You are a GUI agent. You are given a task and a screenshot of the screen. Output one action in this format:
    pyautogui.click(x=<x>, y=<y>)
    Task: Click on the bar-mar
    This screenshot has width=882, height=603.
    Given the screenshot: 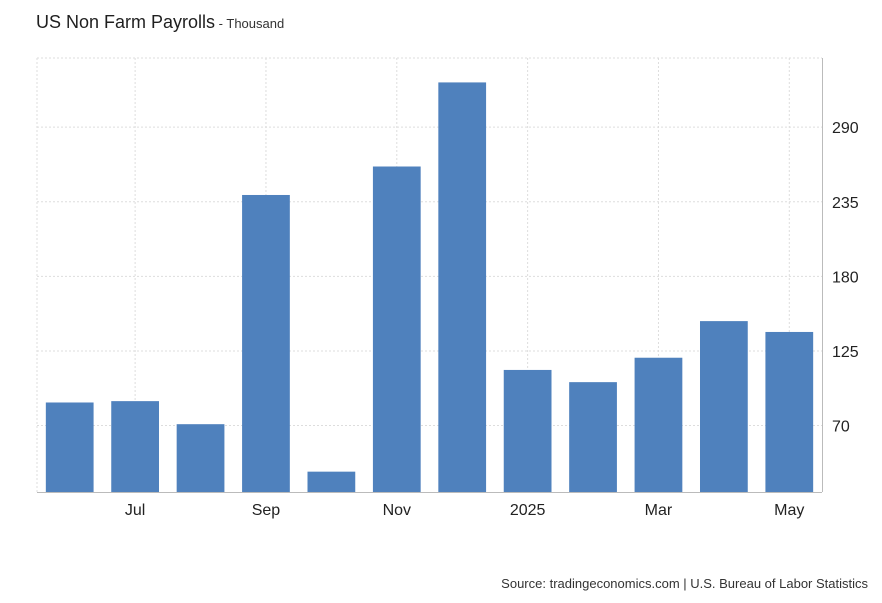 What is the action you would take?
    pyautogui.click(x=658, y=424)
    